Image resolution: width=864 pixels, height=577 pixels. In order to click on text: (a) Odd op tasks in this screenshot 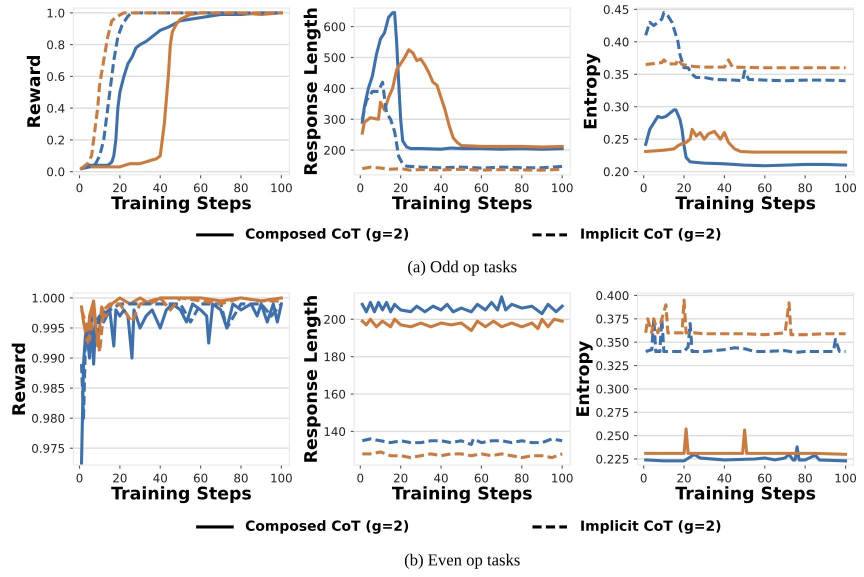, I will do `click(462, 268)`.